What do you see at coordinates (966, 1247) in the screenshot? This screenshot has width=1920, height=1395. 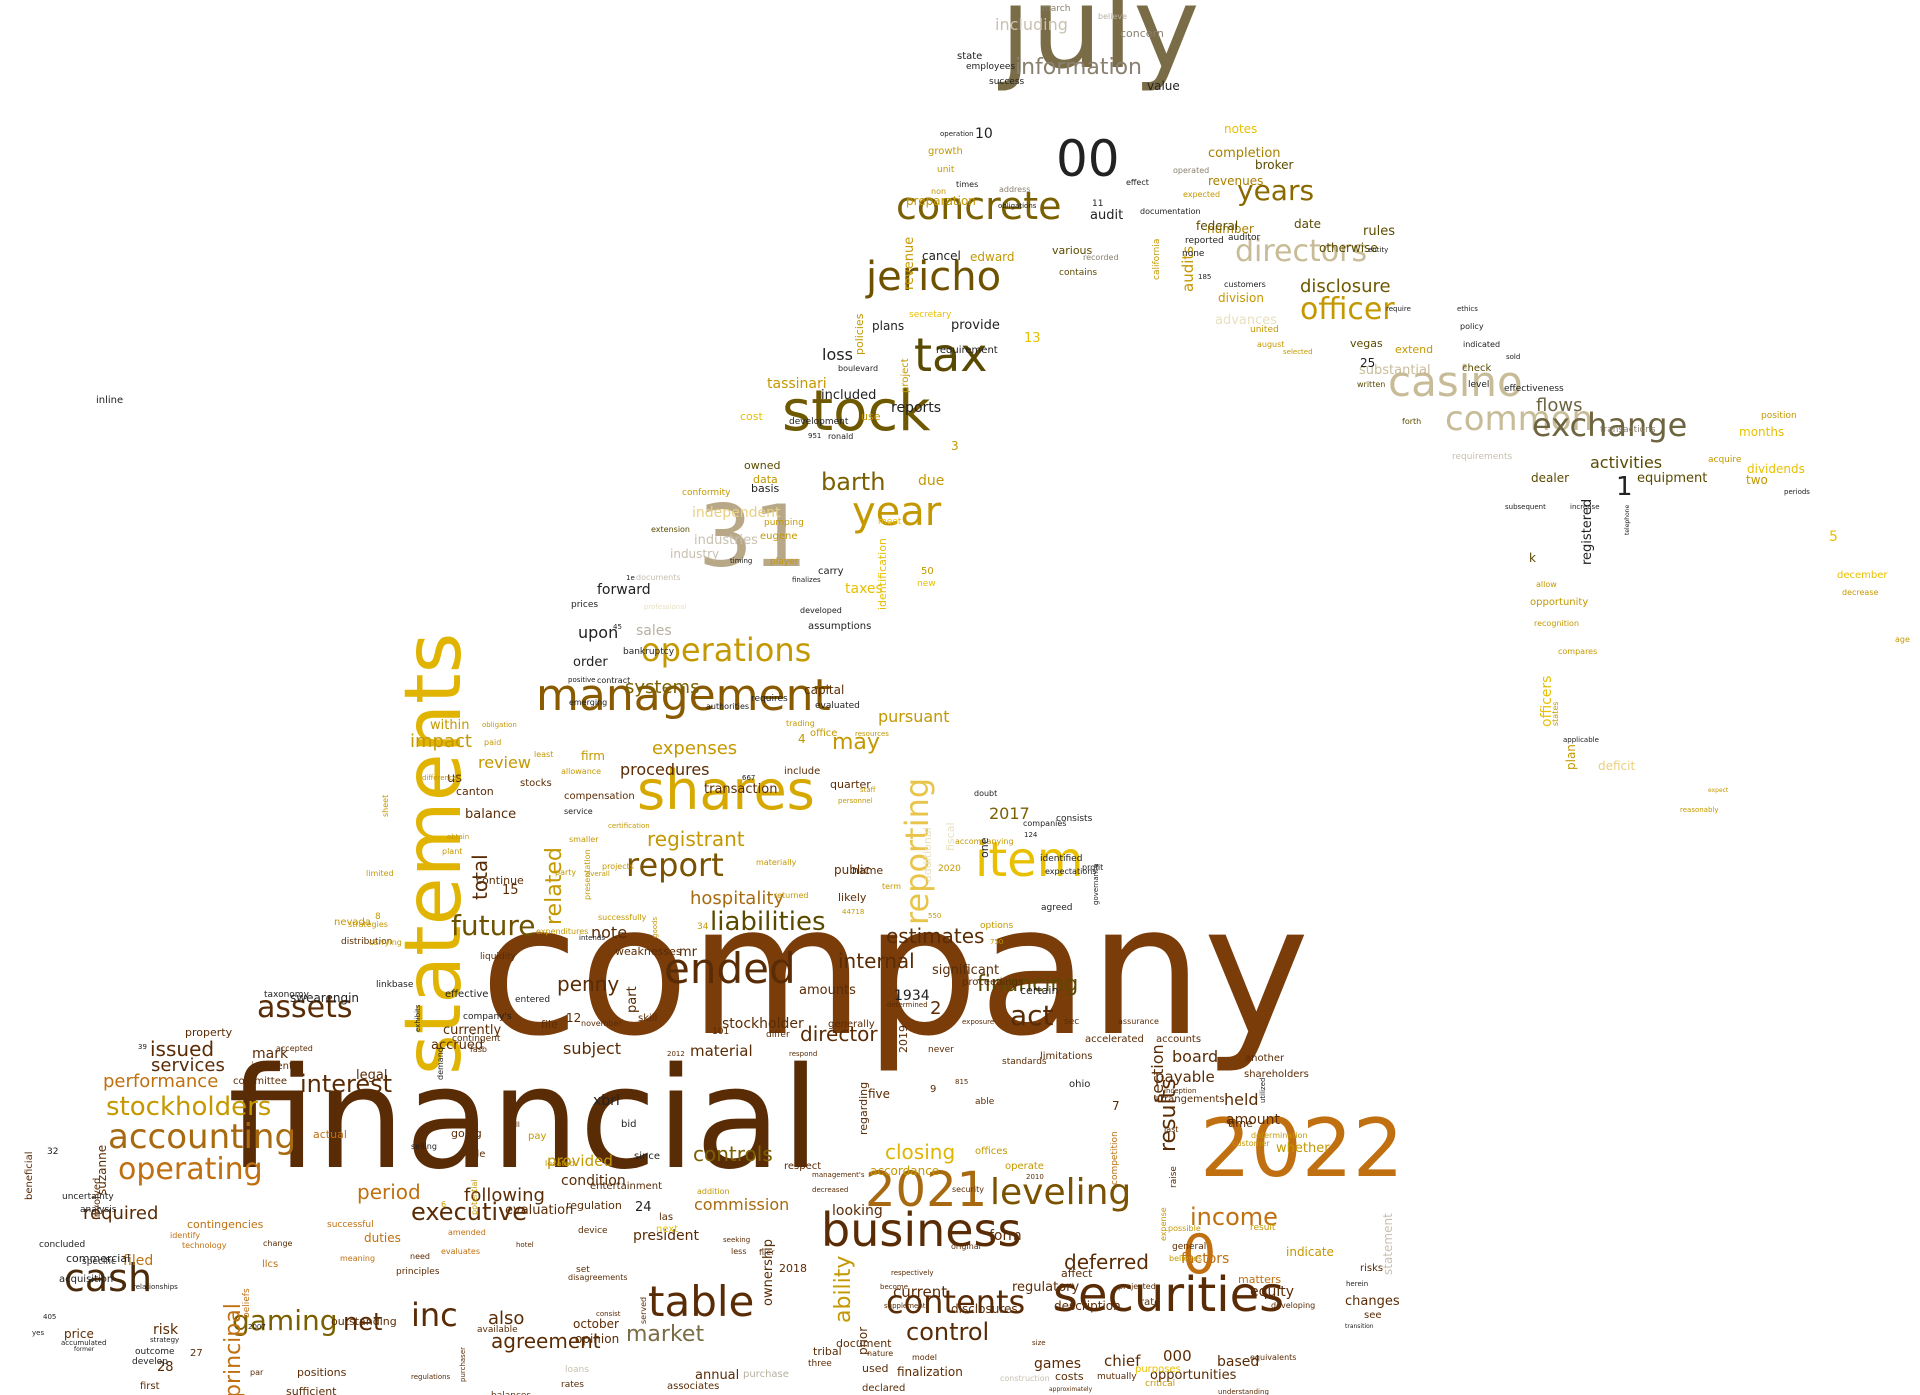 I see `word-original: original` at bounding box center [966, 1247].